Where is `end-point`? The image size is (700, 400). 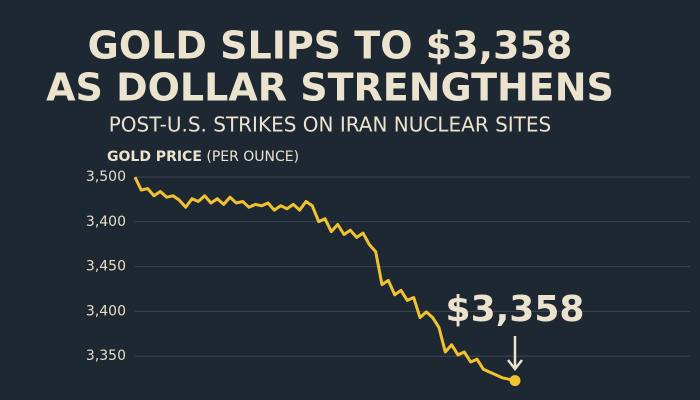
end-point is located at coordinates (515, 381).